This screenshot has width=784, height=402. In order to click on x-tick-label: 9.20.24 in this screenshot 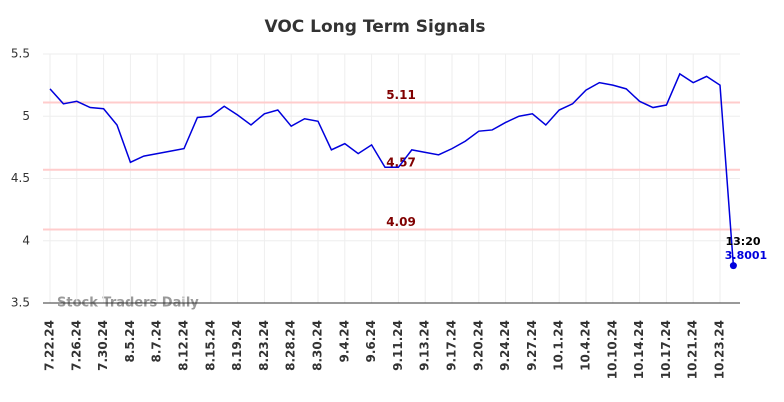, I will do `click(478, 345)`.